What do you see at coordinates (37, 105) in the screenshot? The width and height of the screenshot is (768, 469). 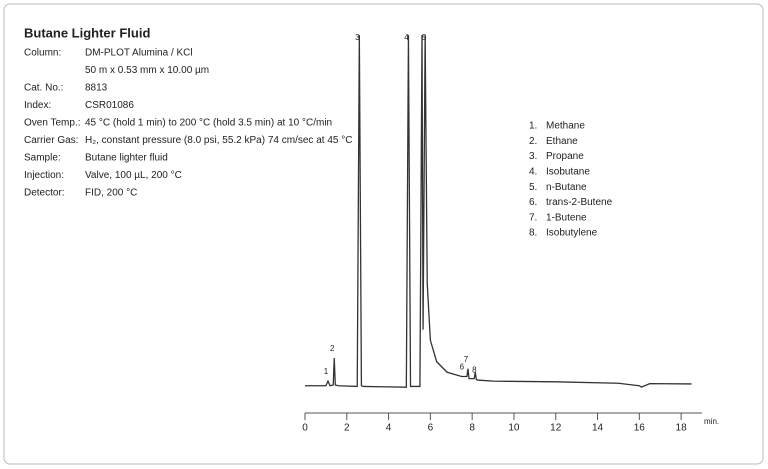 I see `info-label: Index:` at bounding box center [37, 105].